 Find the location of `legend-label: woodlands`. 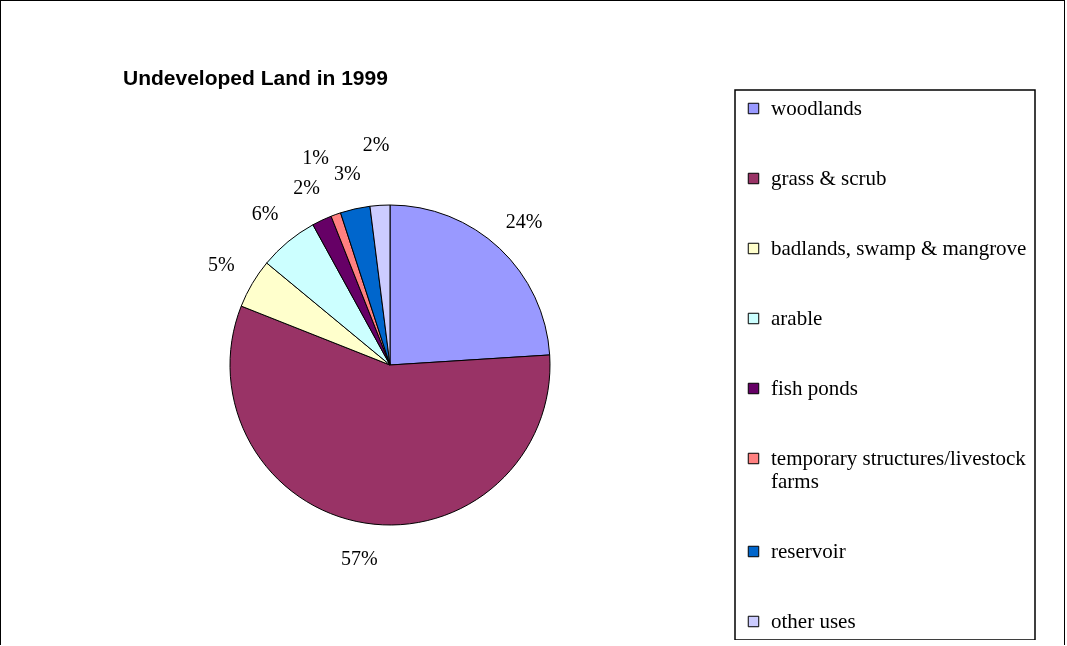

legend-label: woodlands is located at coordinates (816, 107).